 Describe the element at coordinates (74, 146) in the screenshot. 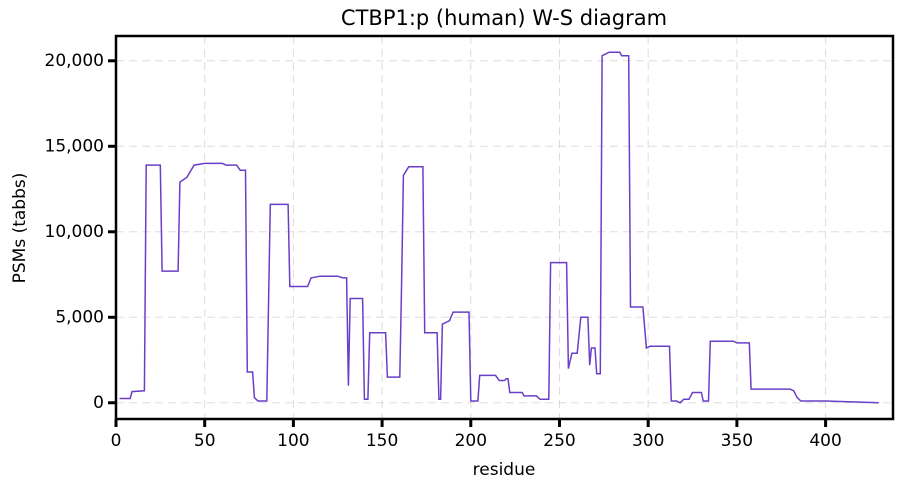

I see `y-tick-label: 15,000` at that location.